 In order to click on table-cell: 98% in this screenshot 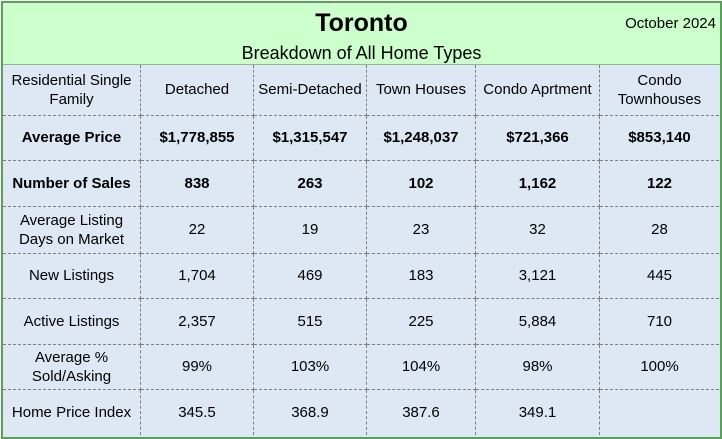, I will do `click(537, 367)`.